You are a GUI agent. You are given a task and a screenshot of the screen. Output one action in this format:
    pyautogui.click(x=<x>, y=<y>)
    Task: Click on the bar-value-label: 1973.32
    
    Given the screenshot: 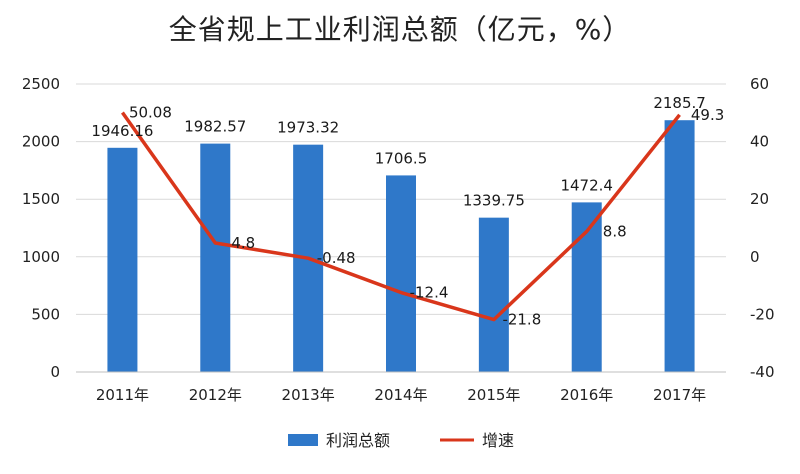 What is the action you would take?
    pyautogui.click(x=308, y=128)
    